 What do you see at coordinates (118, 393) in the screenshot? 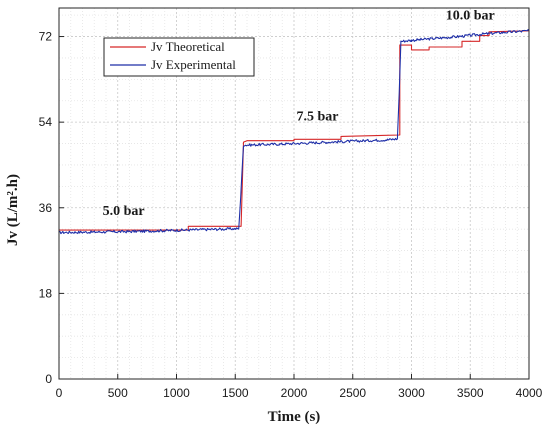
I see `x-tick-label: 500` at bounding box center [118, 393].